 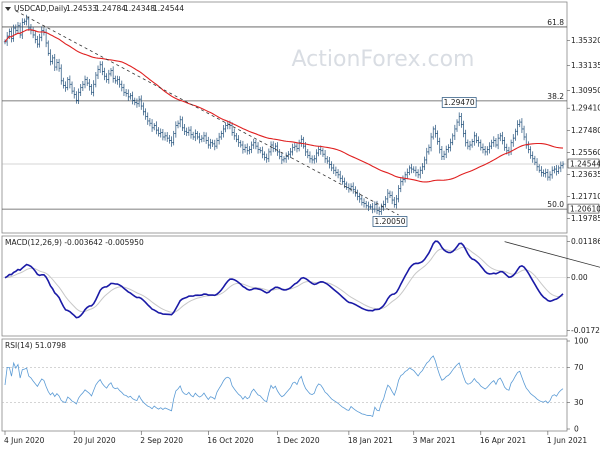 What do you see at coordinates (585, 65) in the screenshot?
I see `price-axis-label: 1.33135` at bounding box center [585, 65].